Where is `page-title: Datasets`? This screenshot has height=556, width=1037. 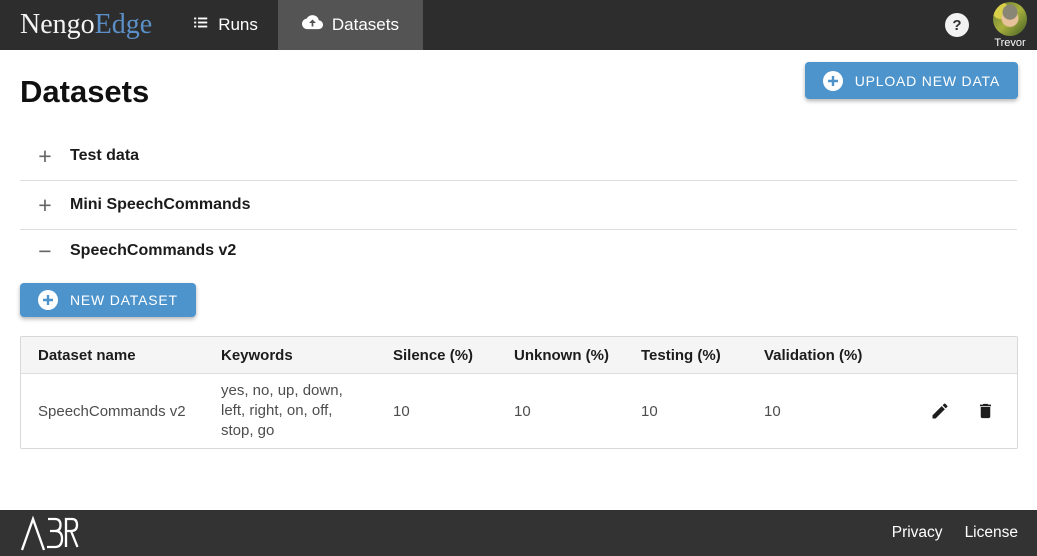 page-title: Datasets is located at coordinates (85, 91).